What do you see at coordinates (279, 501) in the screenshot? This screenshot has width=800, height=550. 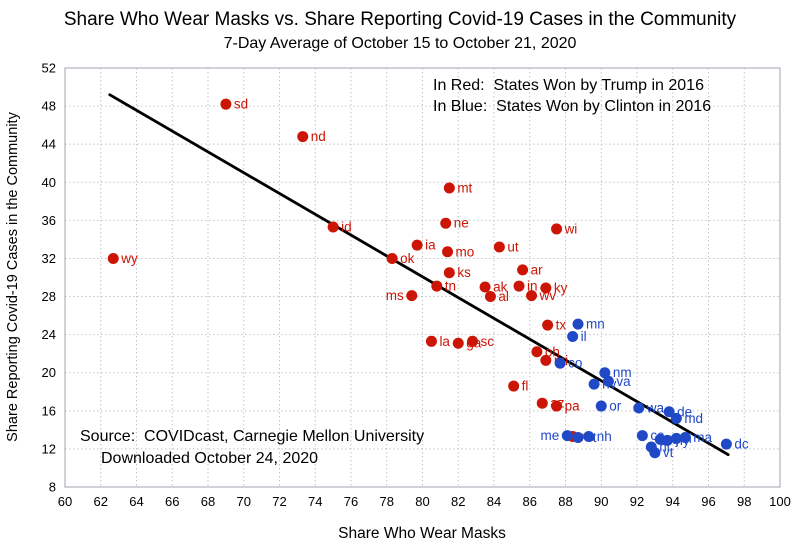 I see `x-tick-label: 72` at bounding box center [279, 501].